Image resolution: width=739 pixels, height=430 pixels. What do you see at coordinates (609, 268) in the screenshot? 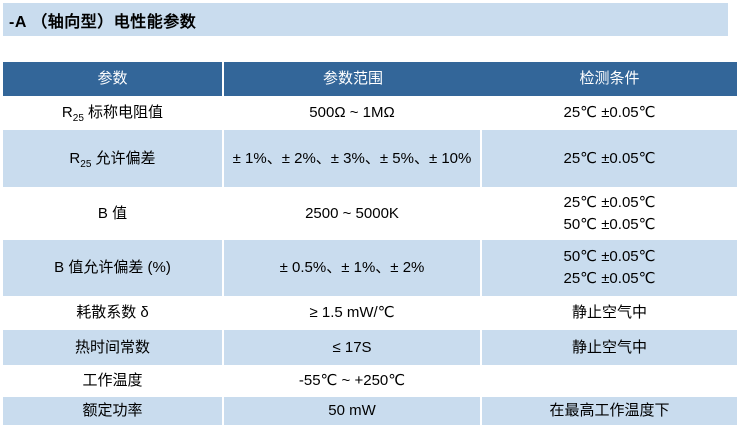
I see `condition-cell: 50℃ ±0.05℃ 25℃ ±0.05℃` at bounding box center [609, 268].